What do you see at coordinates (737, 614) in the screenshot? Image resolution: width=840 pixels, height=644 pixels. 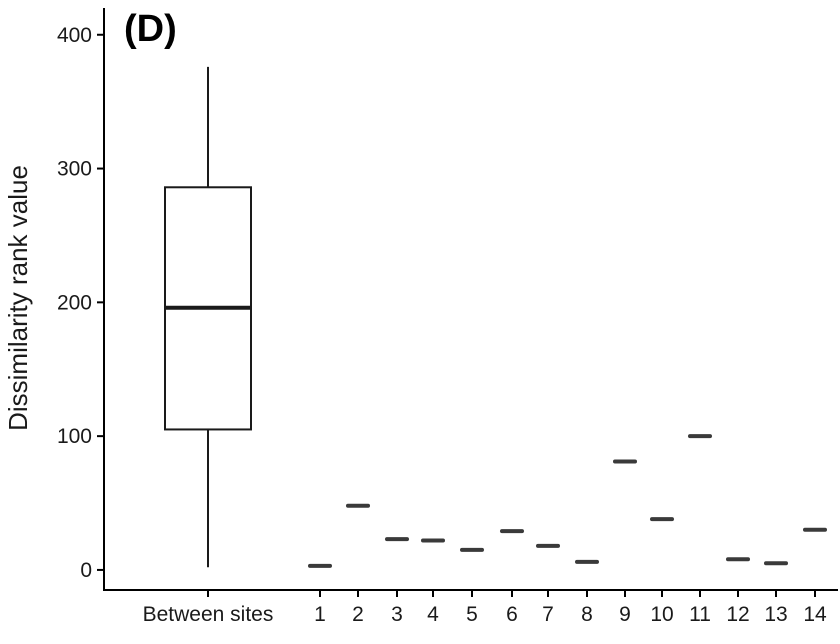 I see `x-tick-label: 12` at bounding box center [737, 614].